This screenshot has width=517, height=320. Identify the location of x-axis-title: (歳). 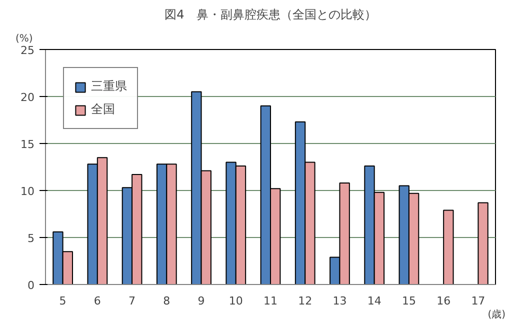
(497, 314).